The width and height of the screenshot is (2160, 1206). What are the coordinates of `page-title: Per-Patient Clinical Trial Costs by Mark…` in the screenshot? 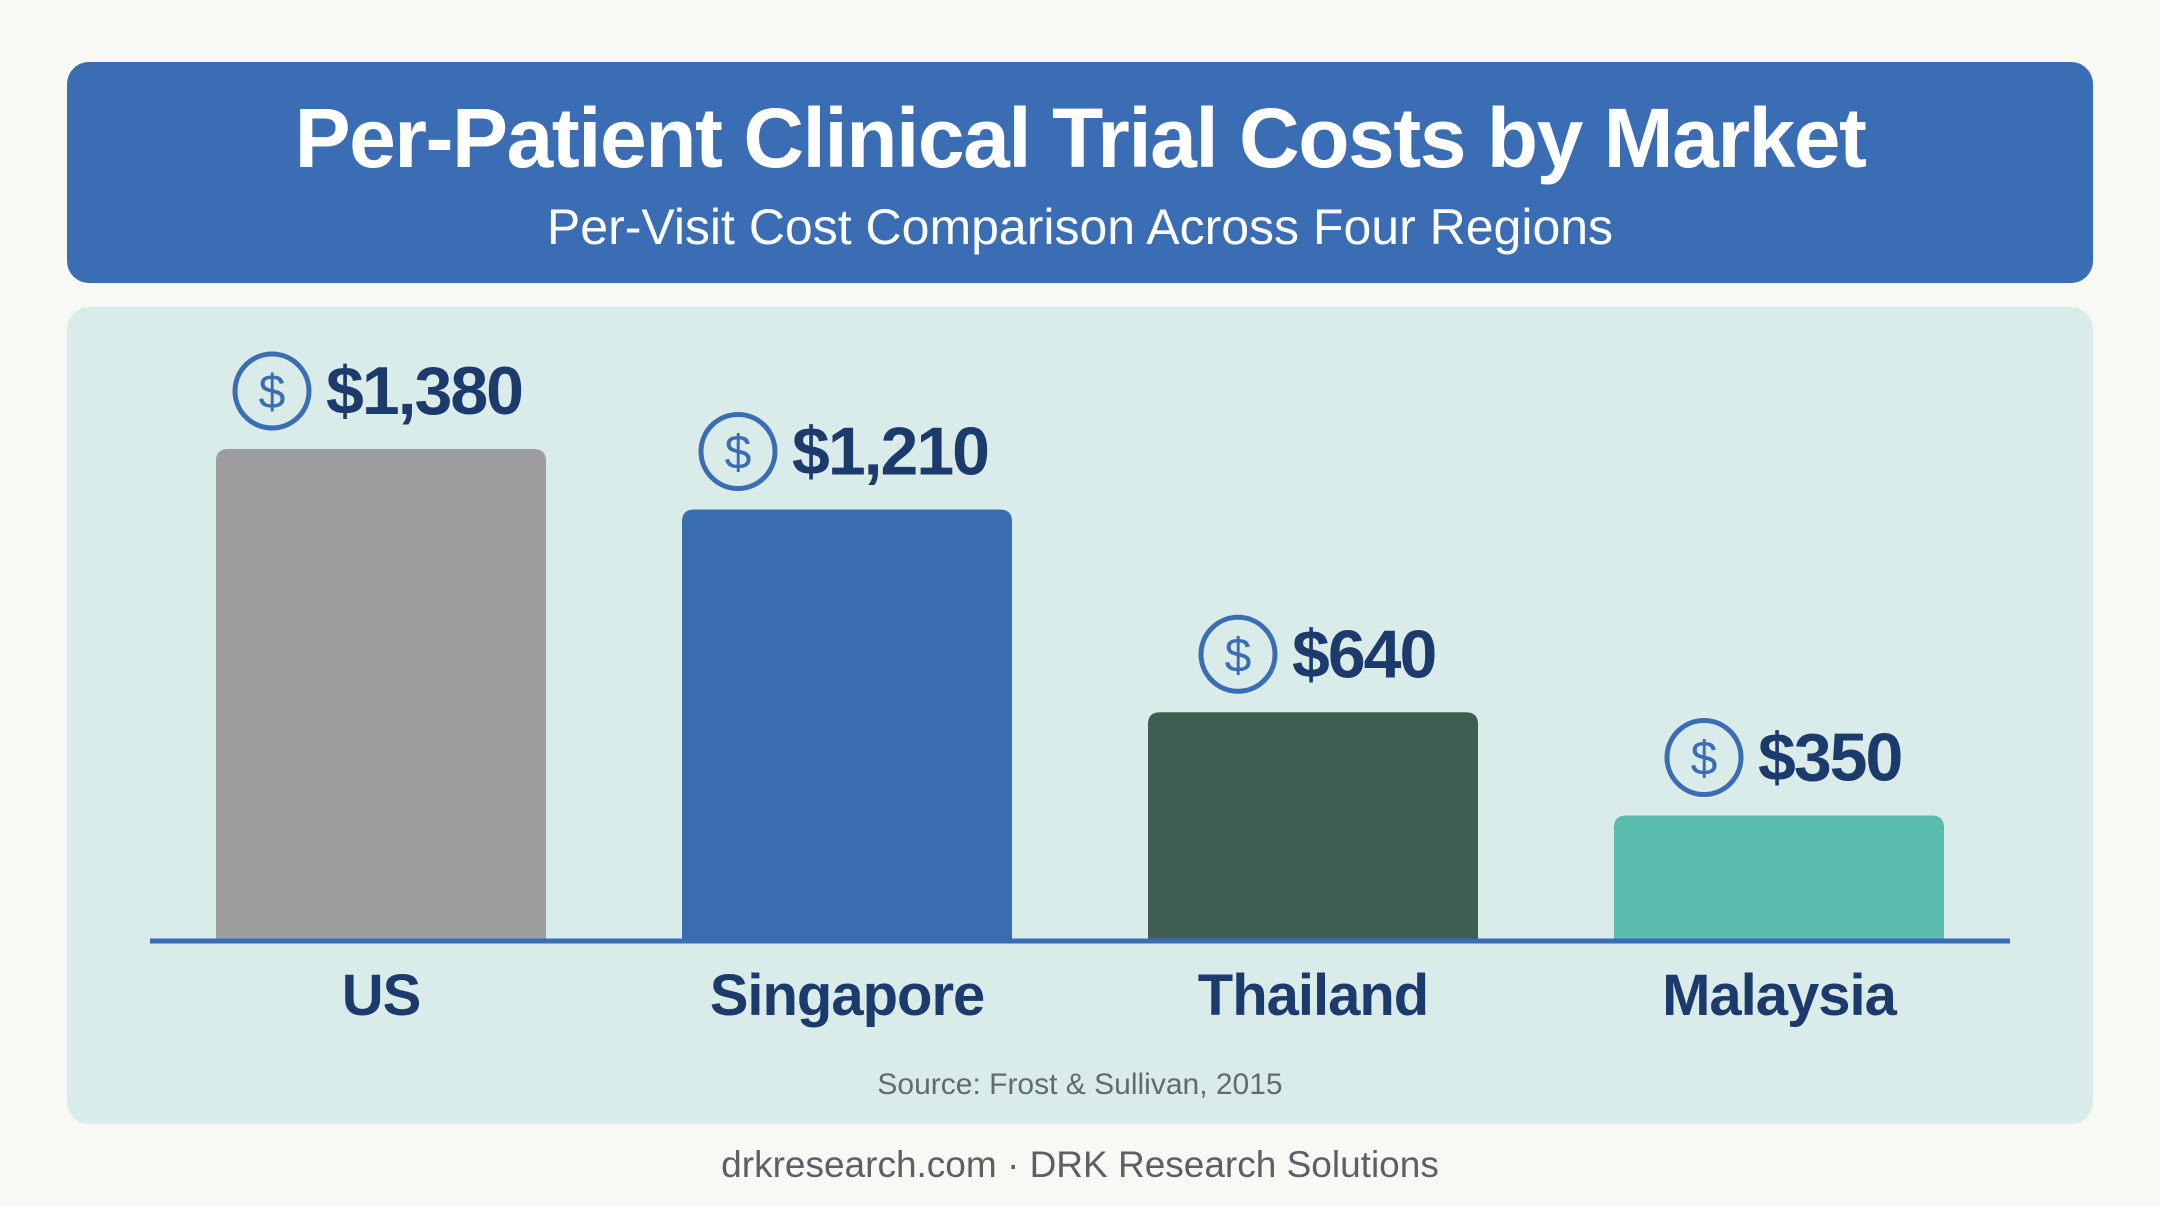 It's located at (1080, 138).